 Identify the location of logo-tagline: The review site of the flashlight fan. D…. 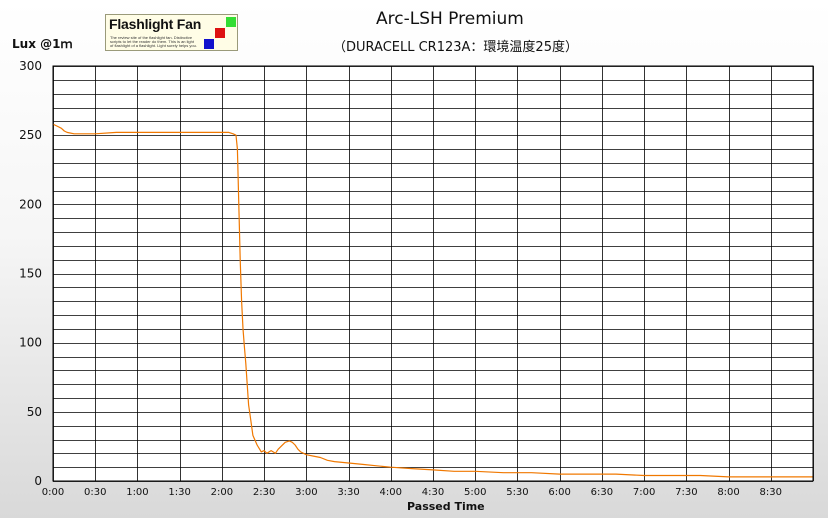
(153, 42).